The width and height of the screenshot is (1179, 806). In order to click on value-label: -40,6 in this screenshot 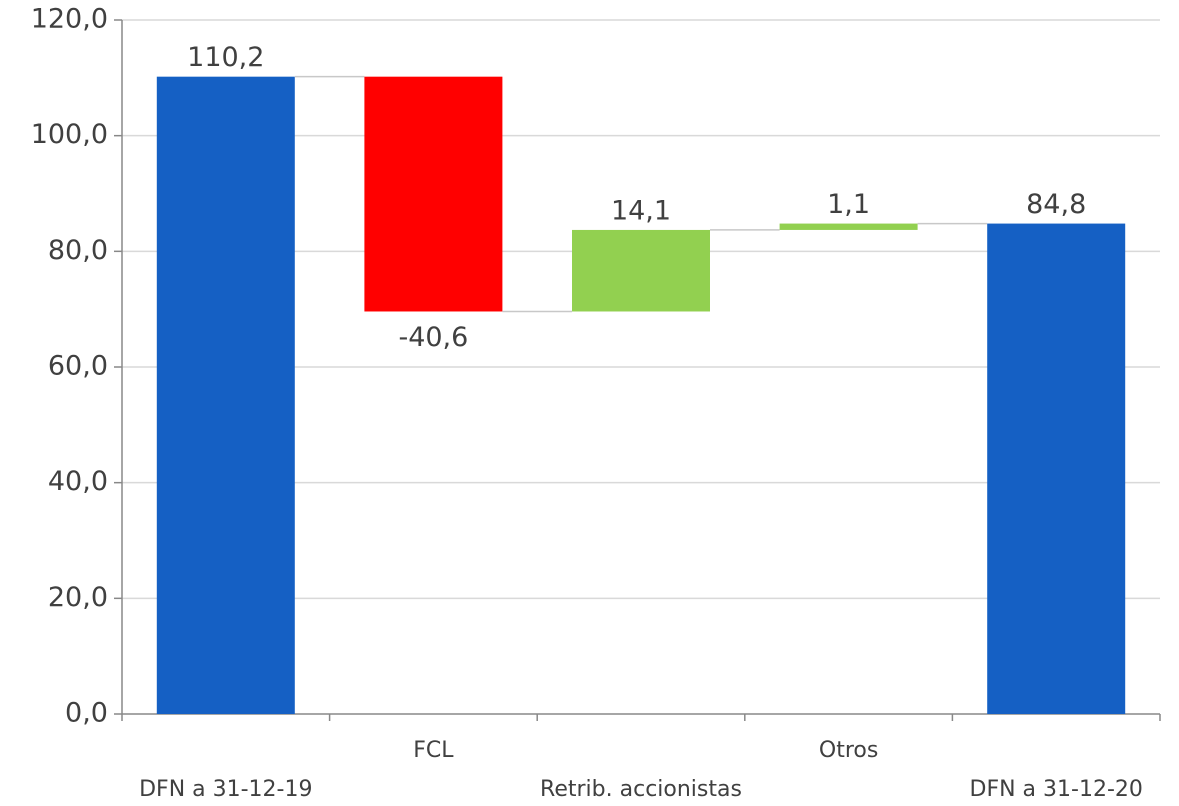, I will do `click(433, 337)`.